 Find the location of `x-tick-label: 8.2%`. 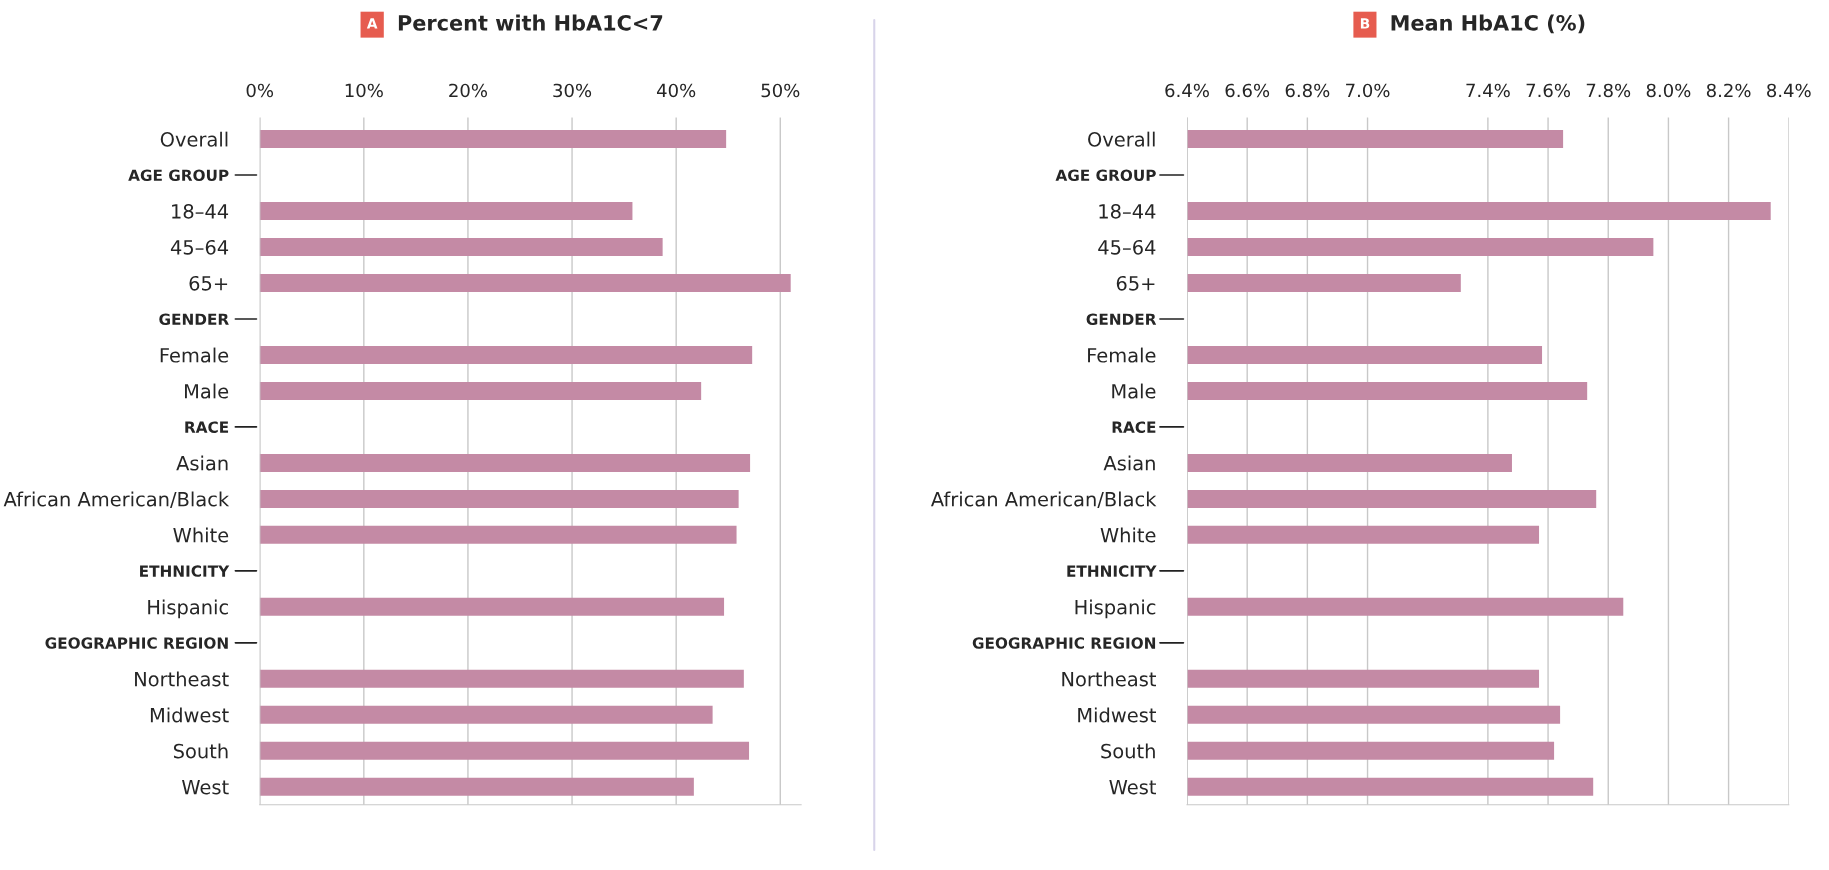

x-tick-label: 8.2% is located at coordinates (1728, 90).